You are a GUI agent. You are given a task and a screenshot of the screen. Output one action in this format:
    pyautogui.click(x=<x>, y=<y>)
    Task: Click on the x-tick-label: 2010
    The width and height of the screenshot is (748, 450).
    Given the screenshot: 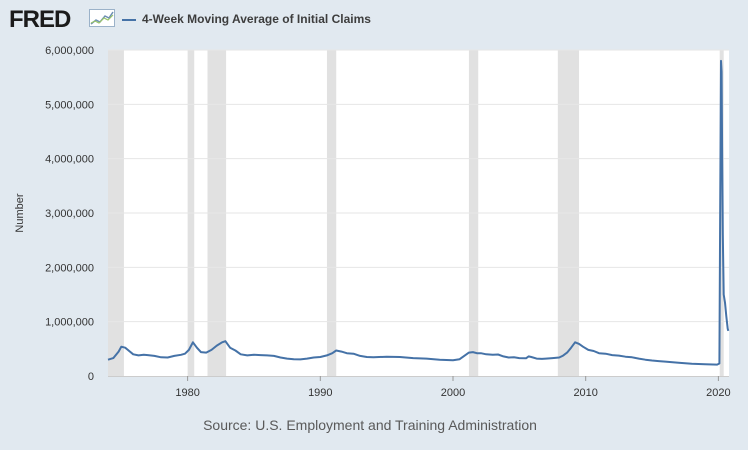 What is the action you would take?
    pyautogui.click(x=585, y=393)
    